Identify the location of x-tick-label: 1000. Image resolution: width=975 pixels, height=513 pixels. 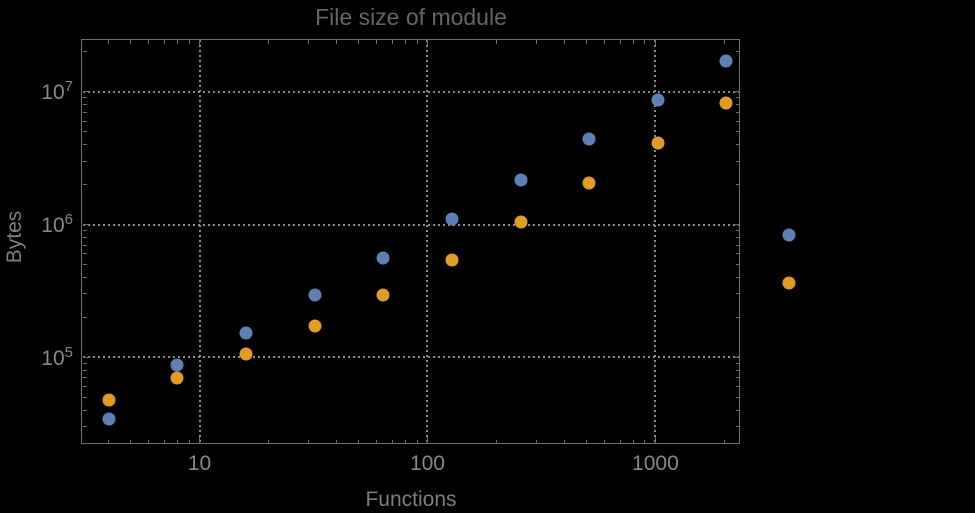
(655, 463).